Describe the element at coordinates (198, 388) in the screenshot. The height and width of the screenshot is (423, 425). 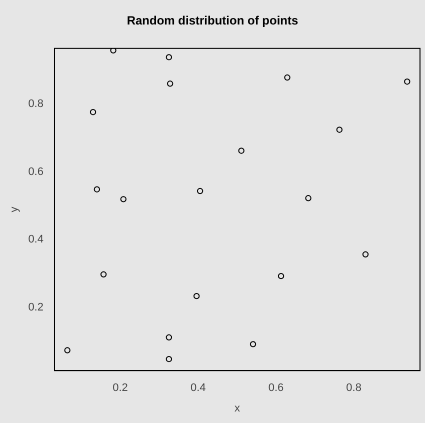
I see `x-tick-label: 0.4` at that location.